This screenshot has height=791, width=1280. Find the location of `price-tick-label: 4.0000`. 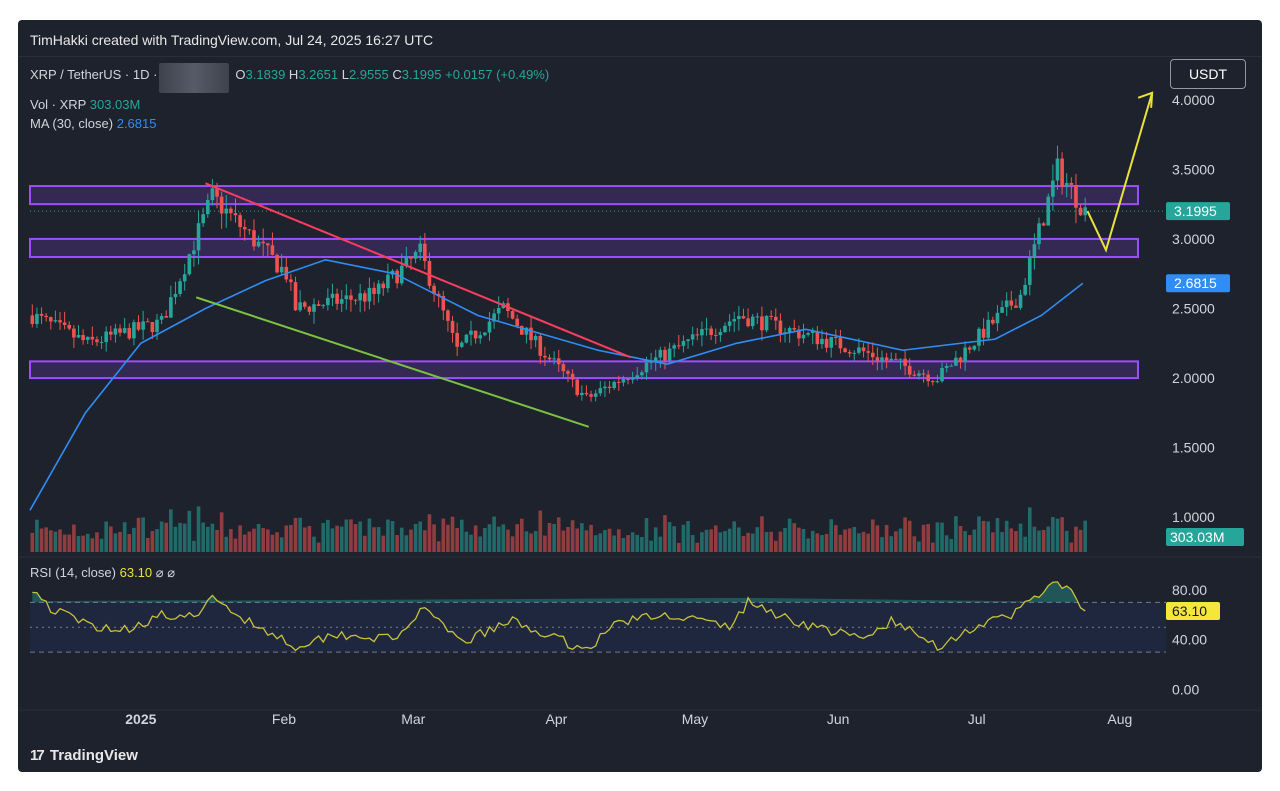

price-tick-label: 4.0000 is located at coordinates (1193, 100).